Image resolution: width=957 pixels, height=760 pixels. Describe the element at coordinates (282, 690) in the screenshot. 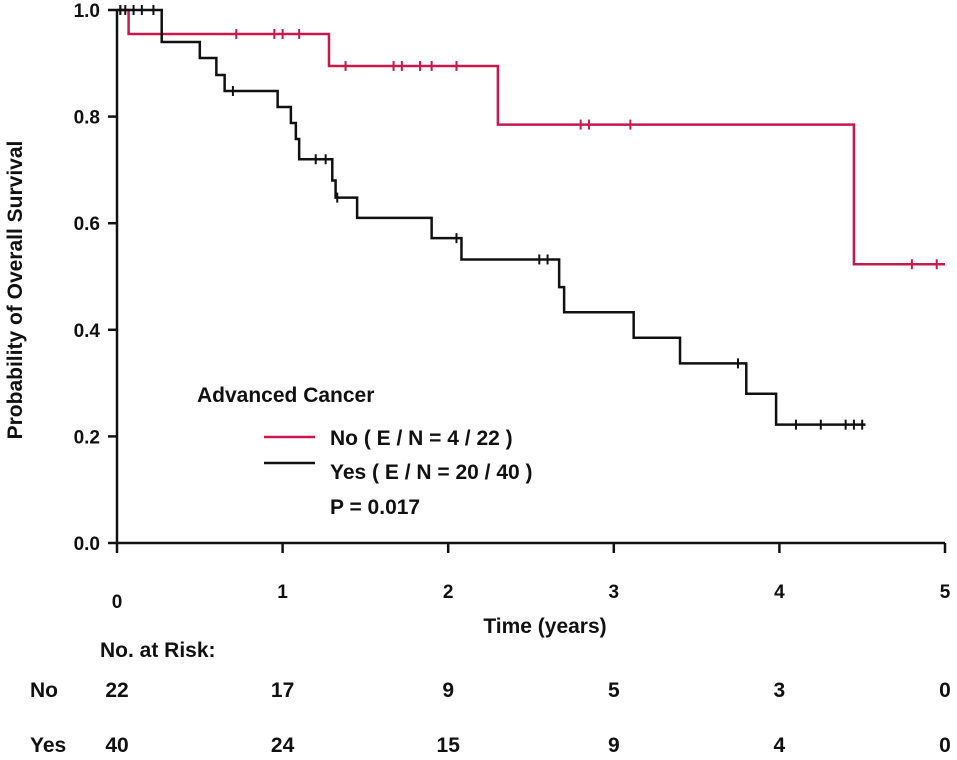

I see `risk-count: 17` at that location.